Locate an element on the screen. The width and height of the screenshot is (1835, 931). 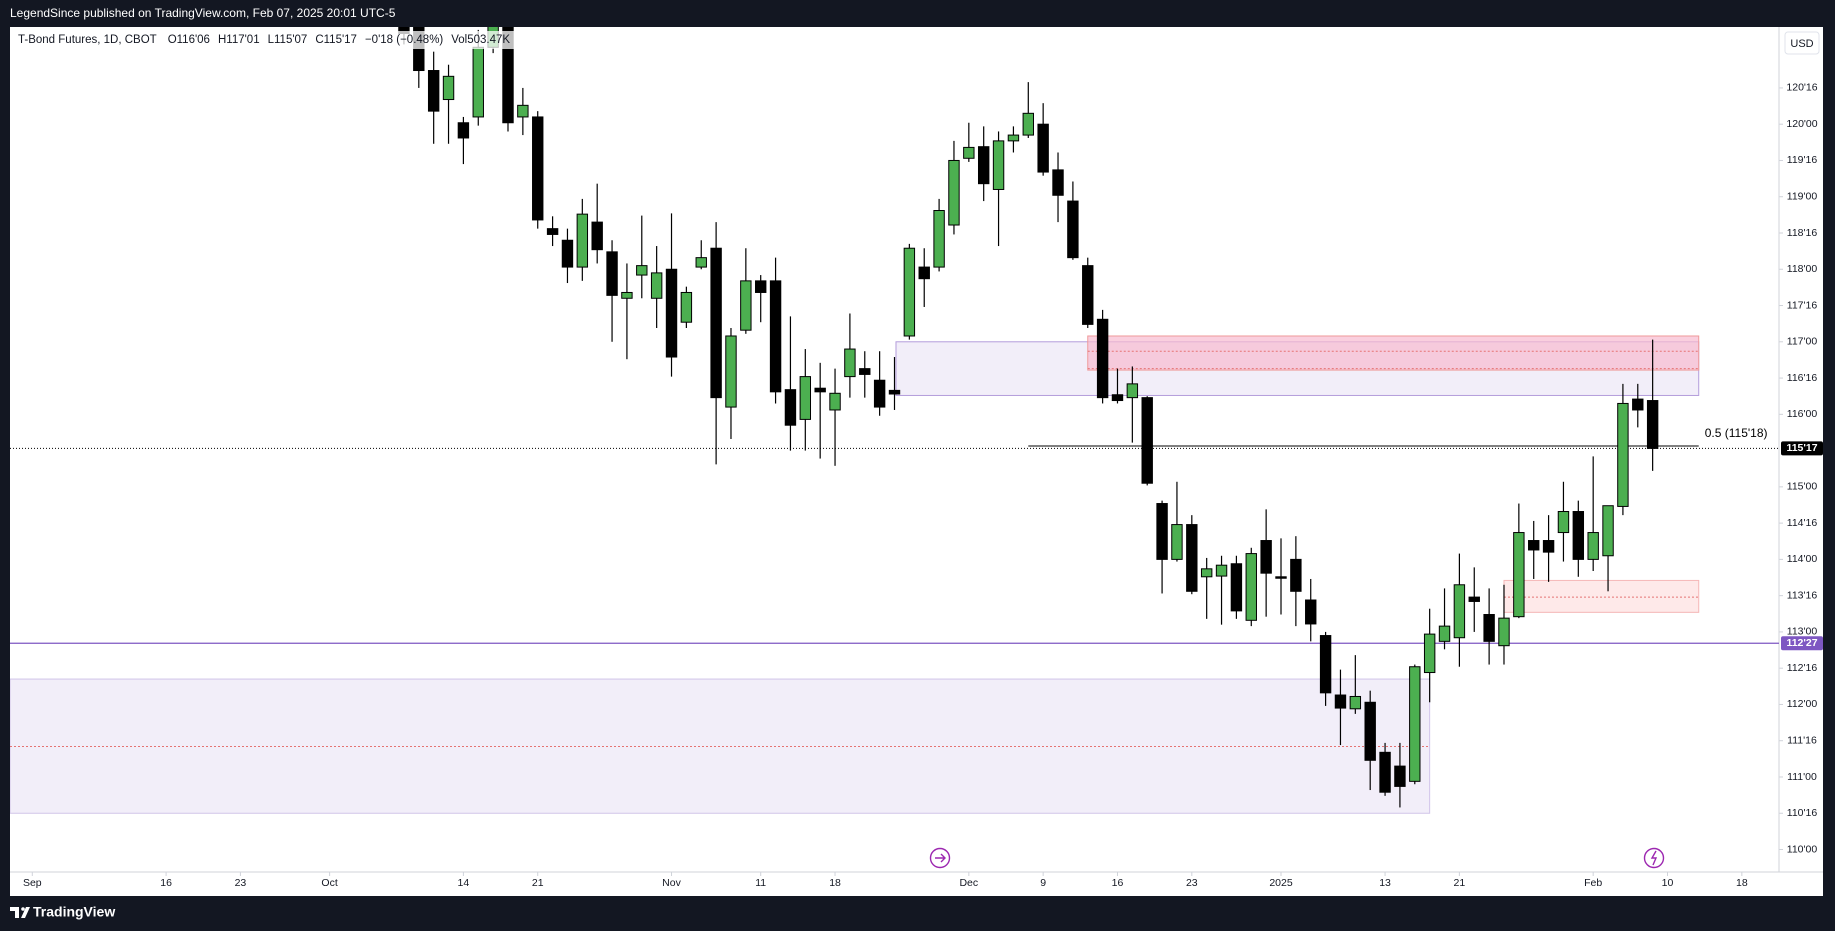
legend-value: C115'17 is located at coordinates (336, 40).